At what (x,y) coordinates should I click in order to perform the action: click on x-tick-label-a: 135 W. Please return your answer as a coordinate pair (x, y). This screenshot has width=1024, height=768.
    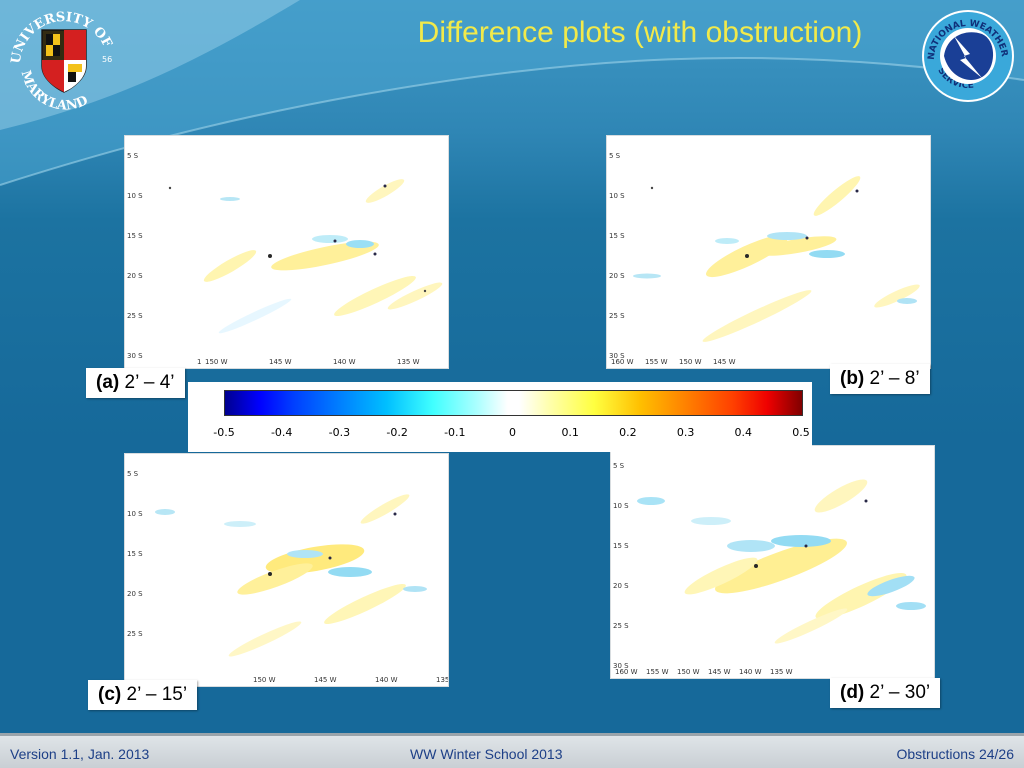
    Looking at the image, I should click on (408, 362).